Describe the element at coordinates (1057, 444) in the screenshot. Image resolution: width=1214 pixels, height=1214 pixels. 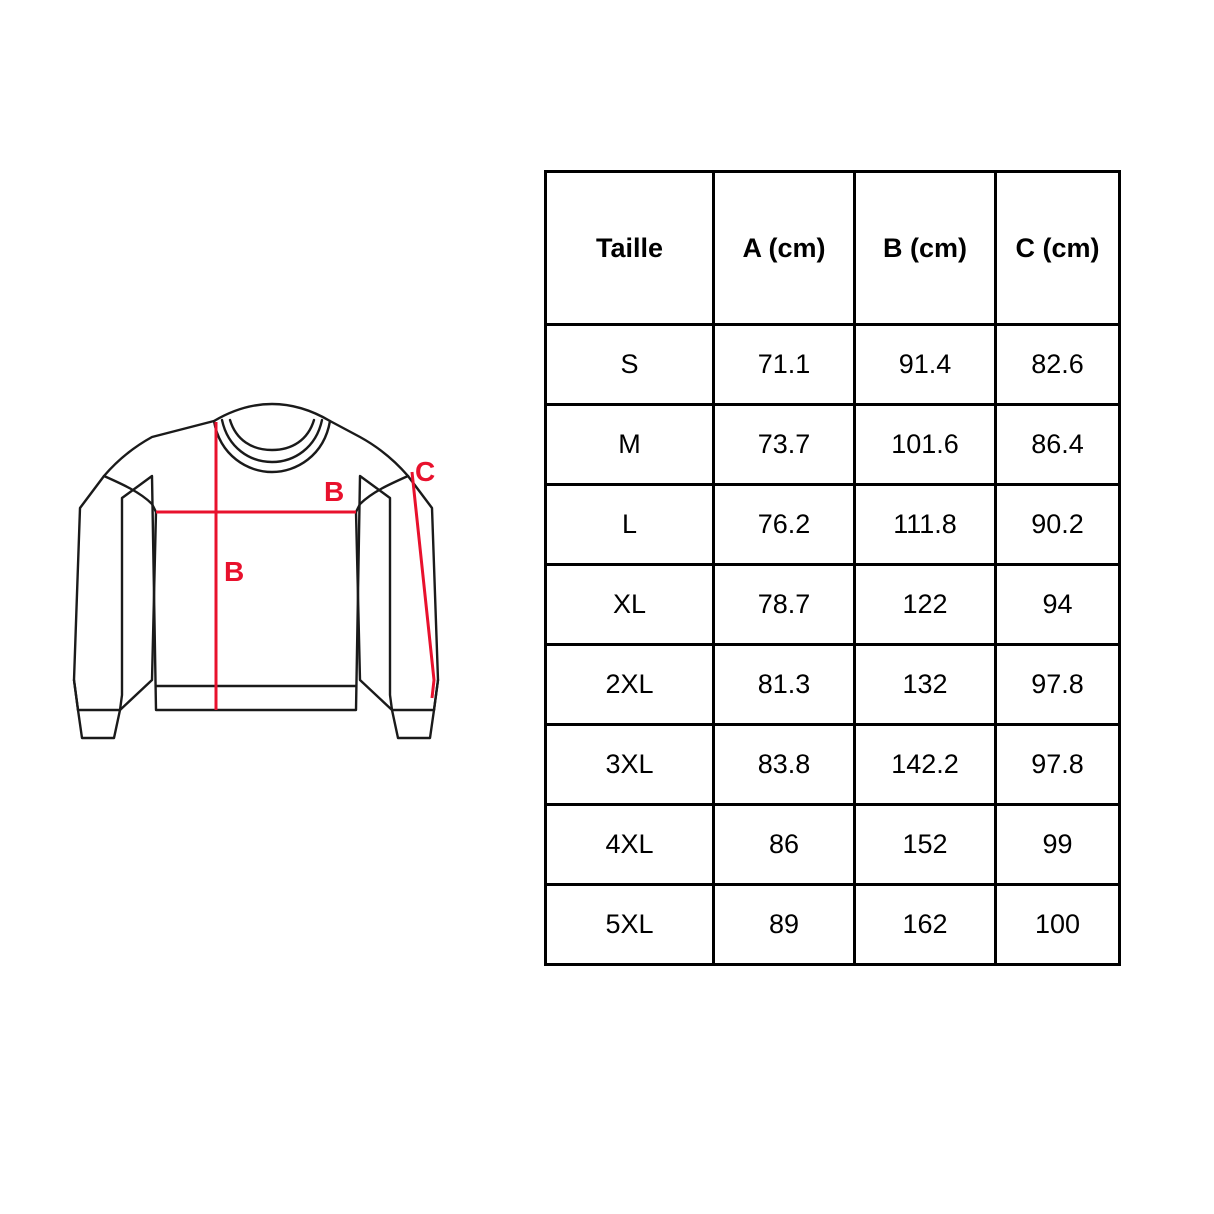
I see `cell-c: 86.4` at that location.